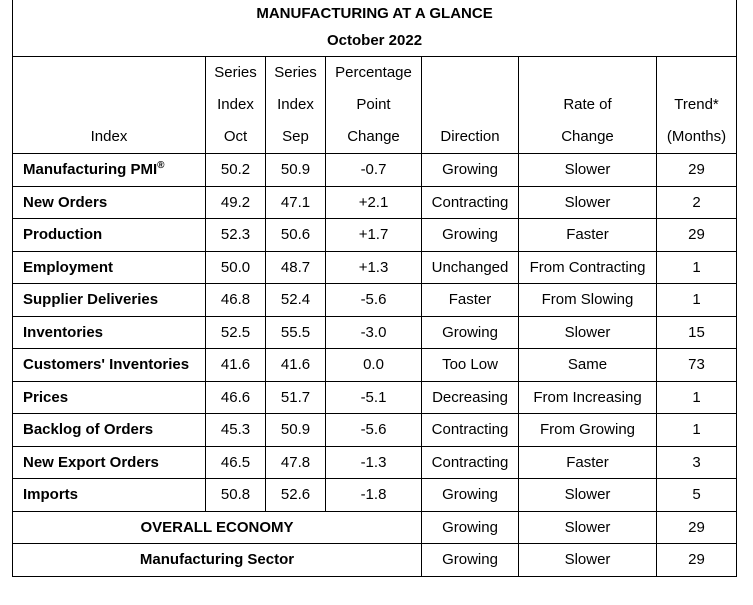 The image size is (753, 605). I want to click on rate-of-change: Same, so click(587, 365).